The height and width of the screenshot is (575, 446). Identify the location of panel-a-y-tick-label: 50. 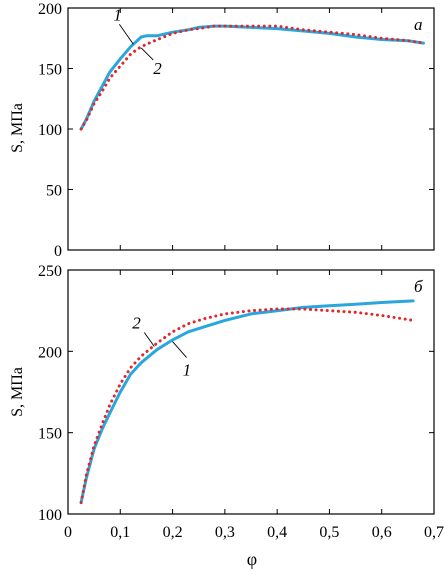
(54, 191).